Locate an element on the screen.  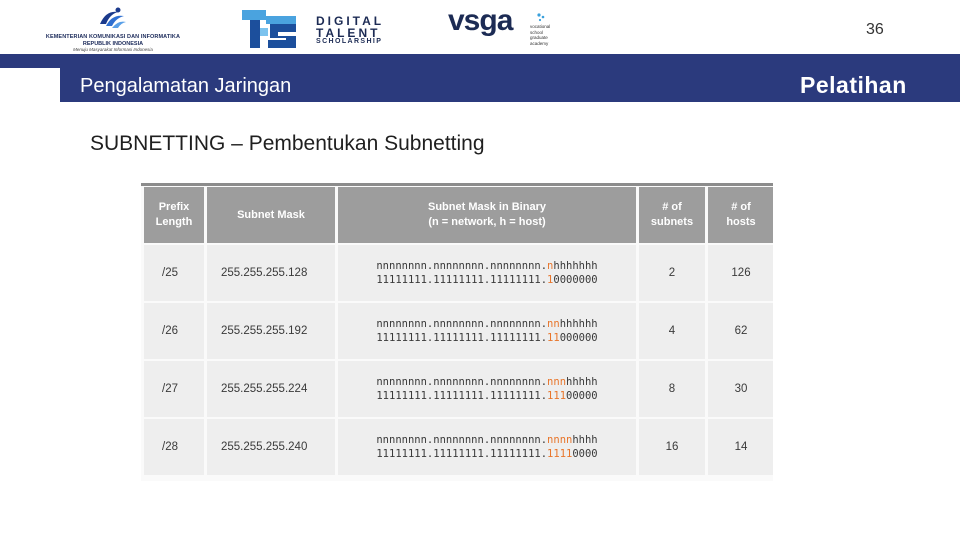
cell-hosts: 62 is located at coordinates (740, 330).